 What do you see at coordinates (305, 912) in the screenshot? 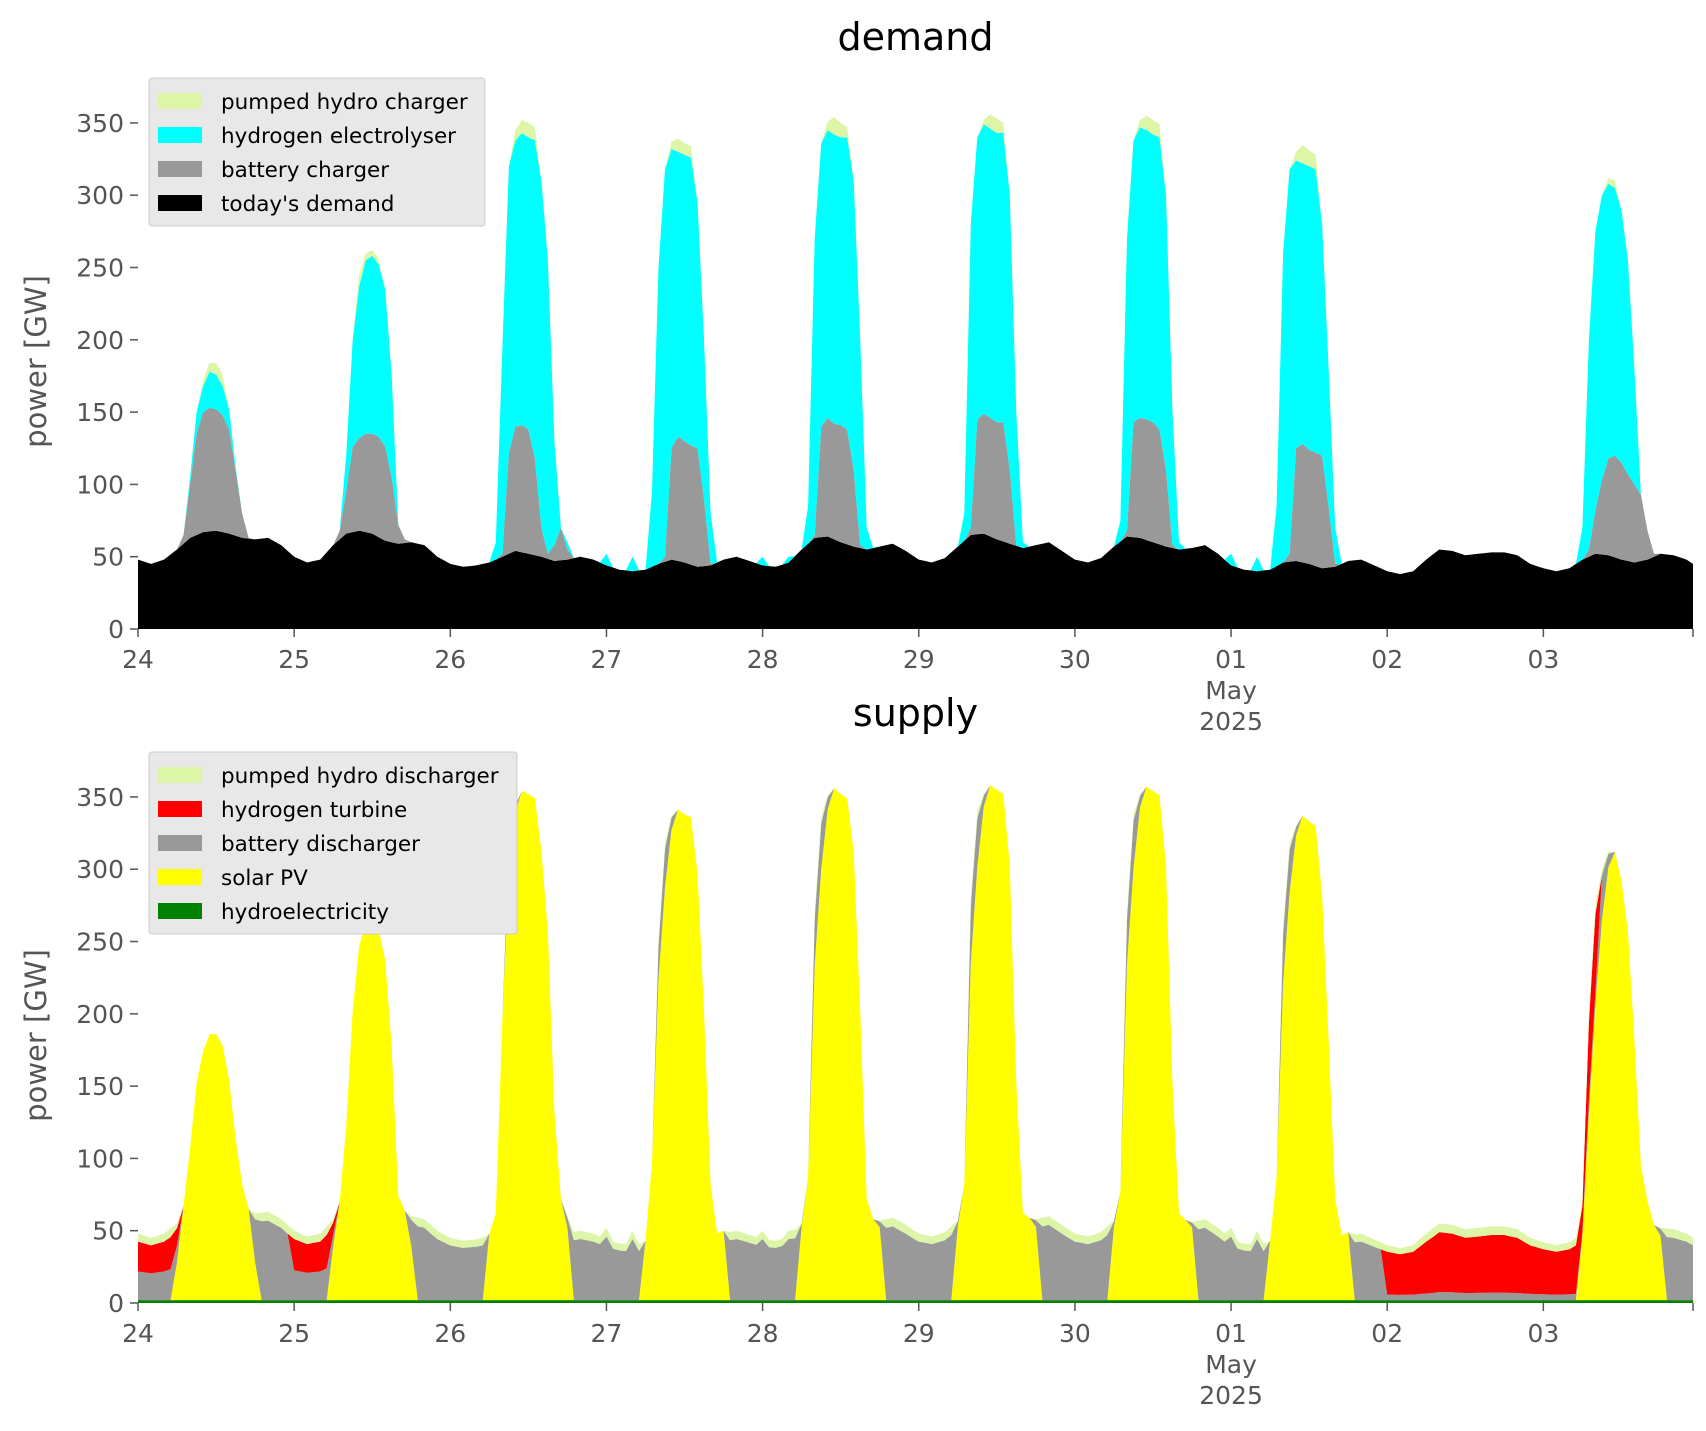
I see `legend-label: hydroelectricity` at bounding box center [305, 912].